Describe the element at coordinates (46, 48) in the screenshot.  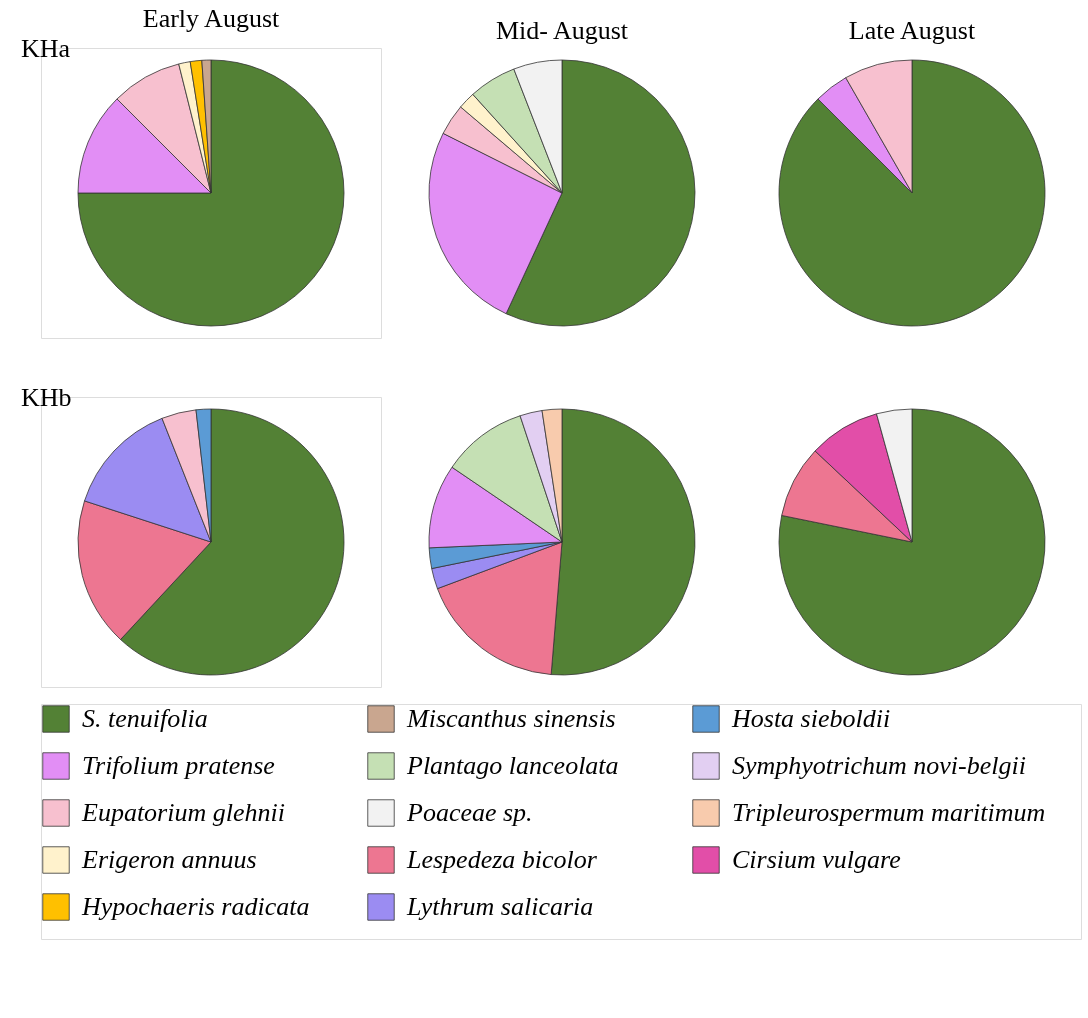
I see `text: KHa` at that location.